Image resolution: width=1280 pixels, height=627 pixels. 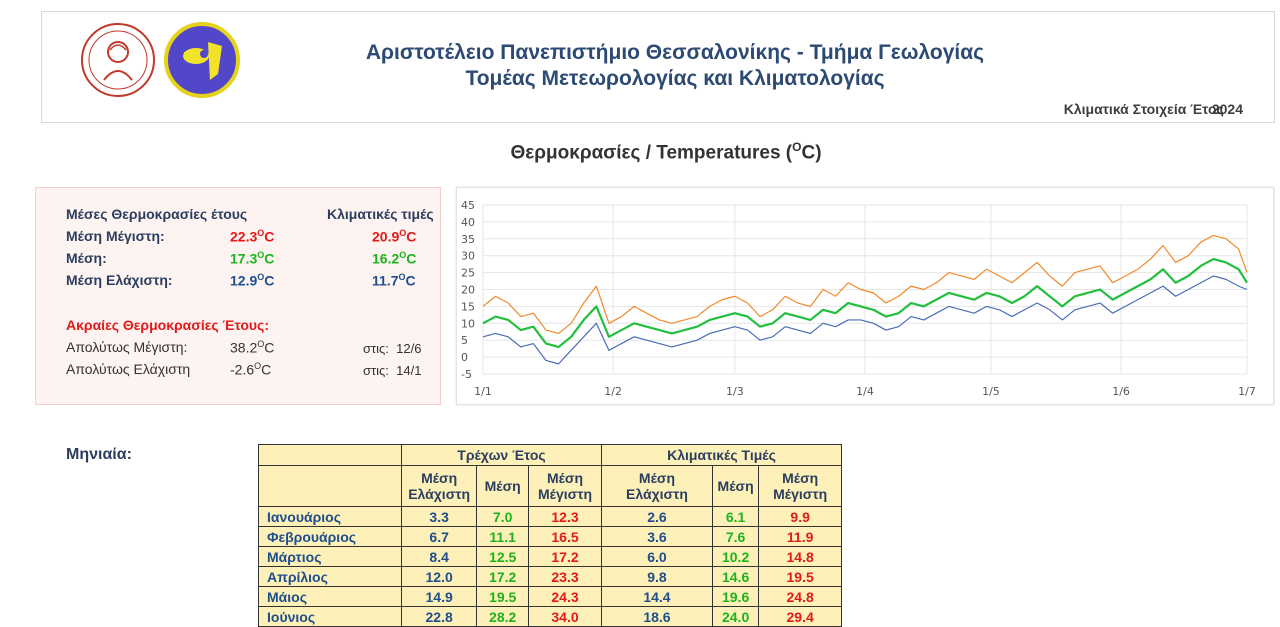 What do you see at coordinates (439, 616) in the screenshot?
I see `current-min-cell: 22.8` at bounding box center [439, 616].